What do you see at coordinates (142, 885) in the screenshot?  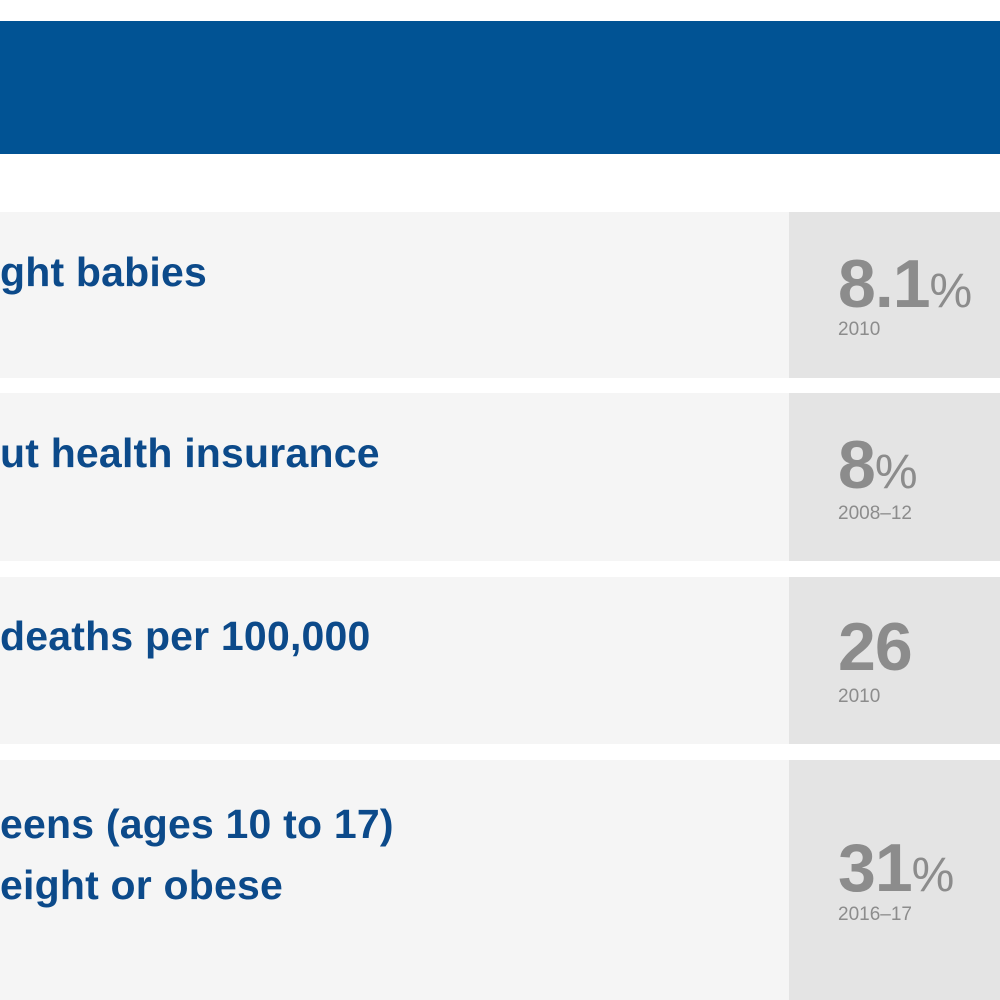 I see `indicator-label-line: eight or obese` at bounding box center [142, 885].